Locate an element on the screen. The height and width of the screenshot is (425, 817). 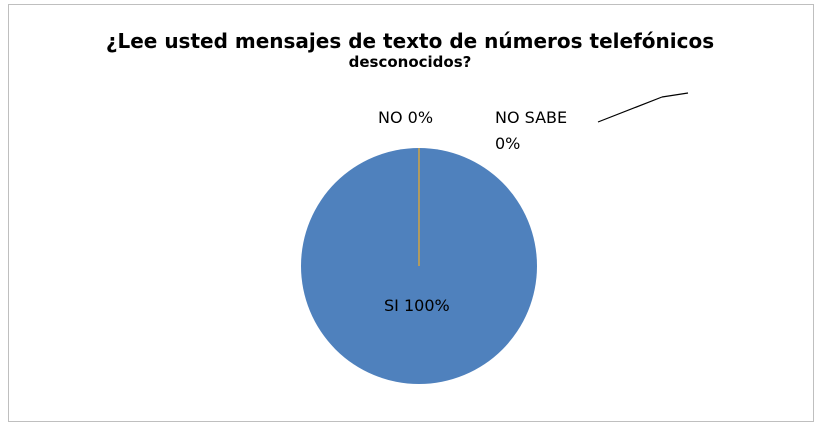
leader-lines is located at coordinates (643, 107).